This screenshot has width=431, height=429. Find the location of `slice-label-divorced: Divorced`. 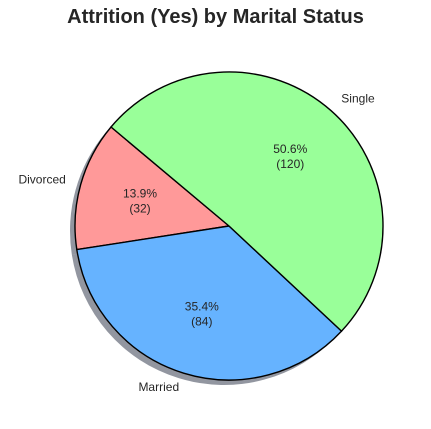

slice-label-divorced: Divorced is located at coordinates (41, 180).